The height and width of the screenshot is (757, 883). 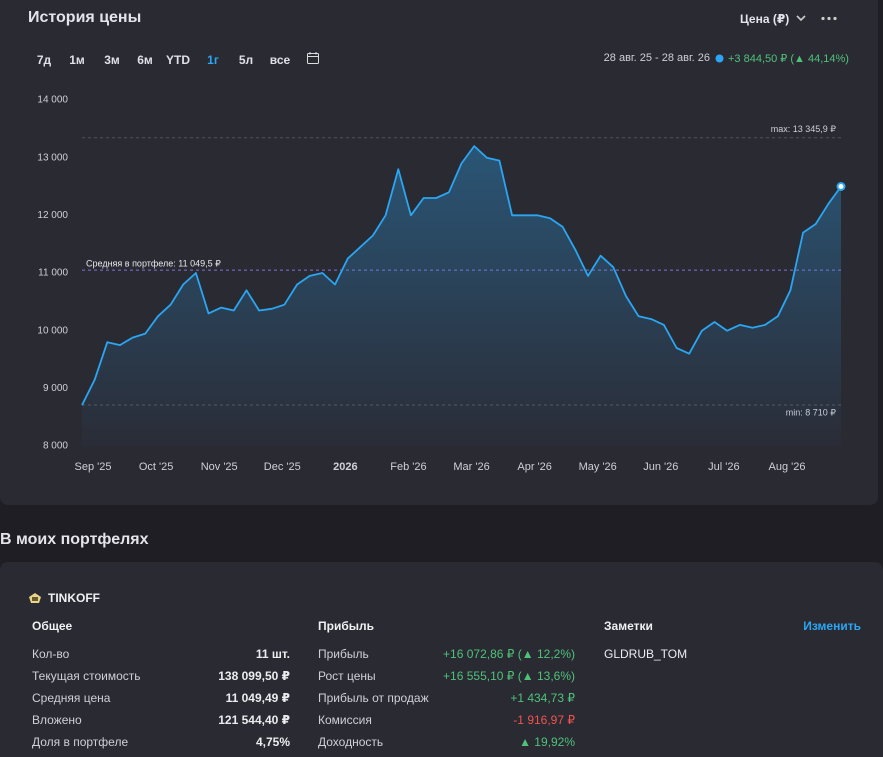 What do you see at coordinates (74, 598) in the screenshot?
I see `broker-name: TINKOFF` at bounding box center [74, 598].